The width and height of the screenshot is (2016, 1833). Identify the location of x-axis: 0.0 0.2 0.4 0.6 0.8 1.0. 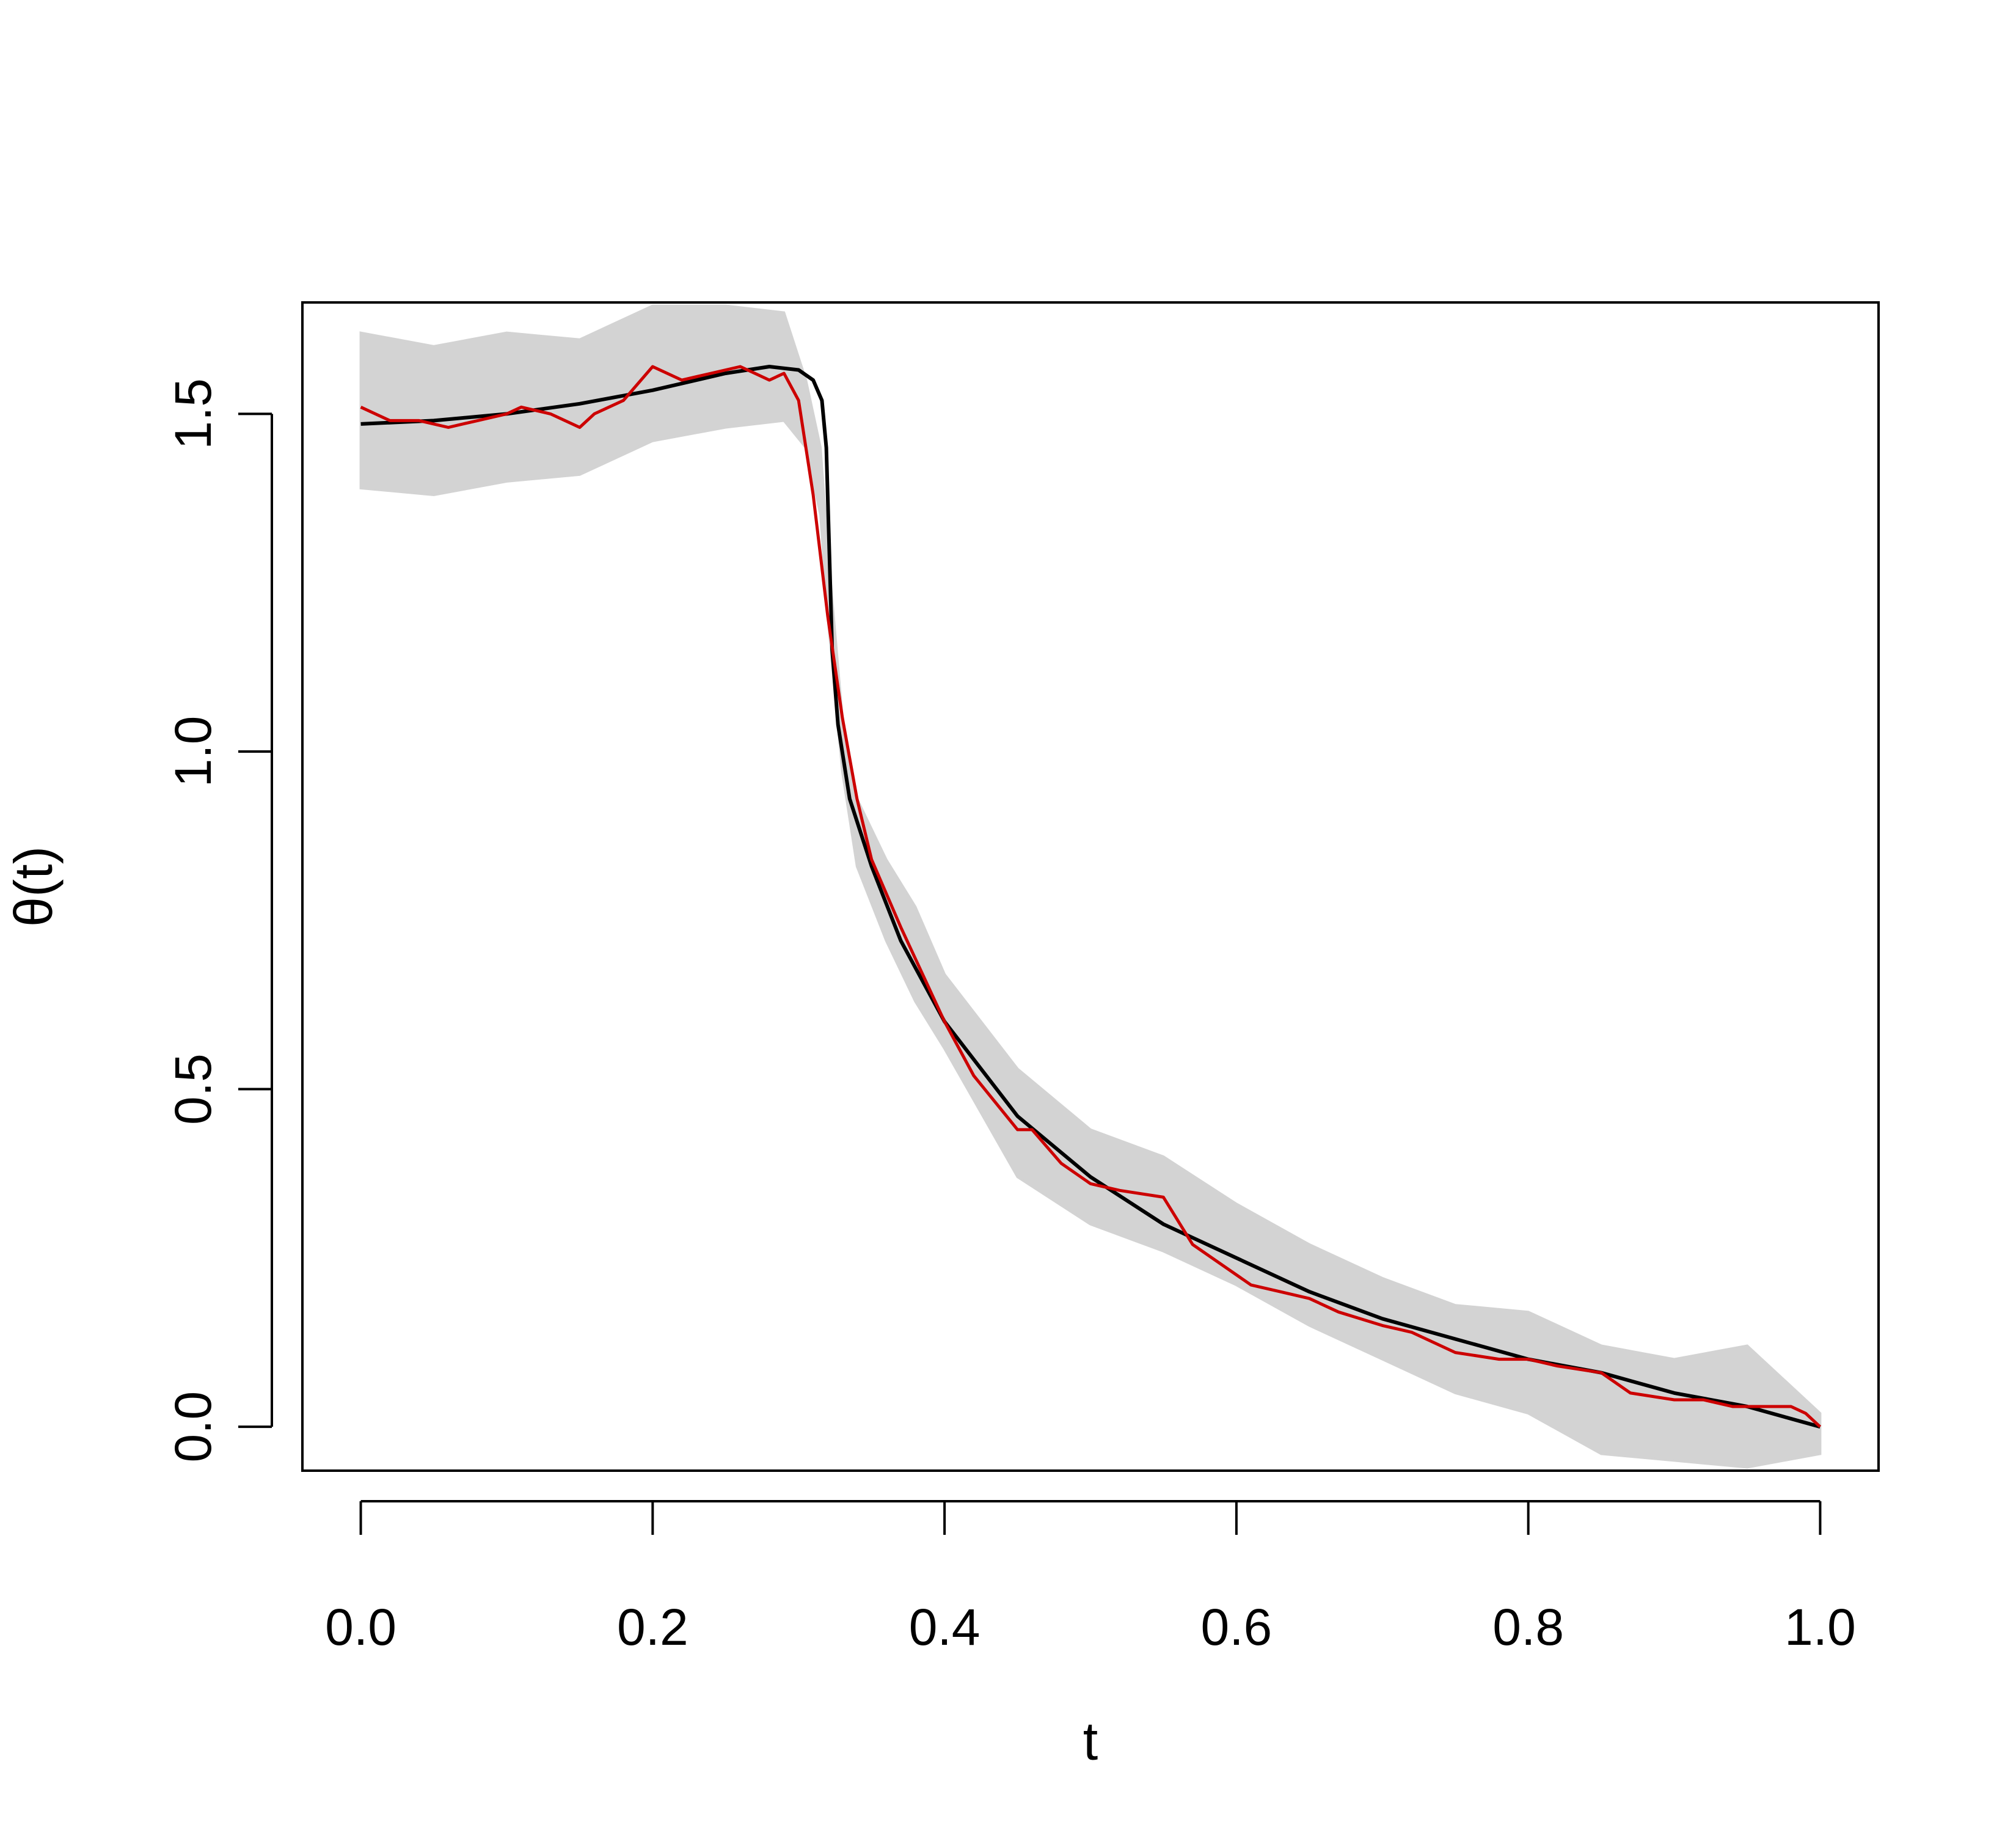
(1090, 1578).